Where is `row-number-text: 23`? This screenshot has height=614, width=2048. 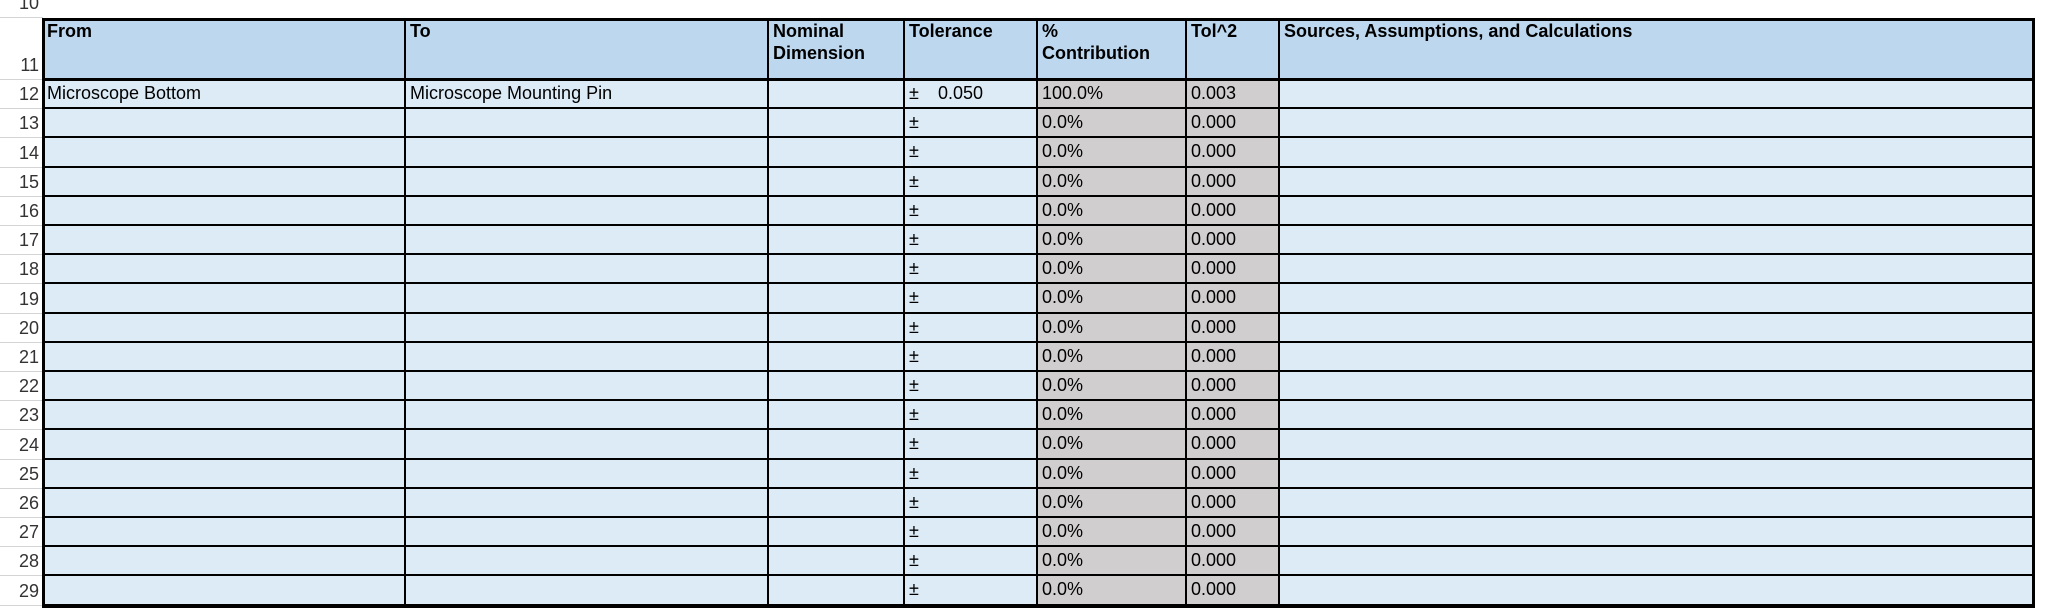 row-number-text: 23 is located at coordinates (28, 415).